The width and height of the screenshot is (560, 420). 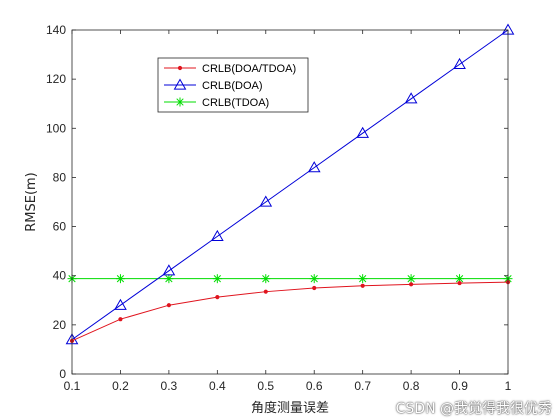 I want to click on y-axis-label: RMSE(m), so click(x=31, y=202).